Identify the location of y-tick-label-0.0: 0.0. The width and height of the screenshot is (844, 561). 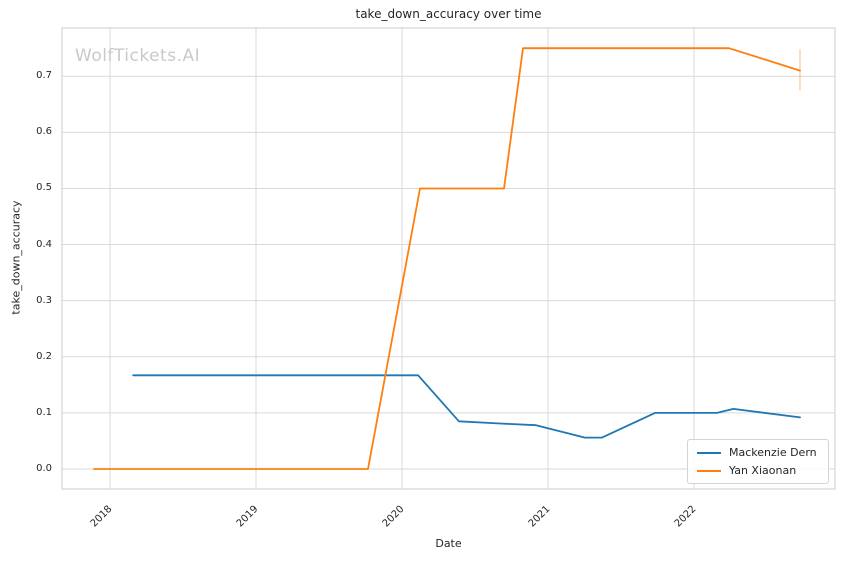
(44, 468).